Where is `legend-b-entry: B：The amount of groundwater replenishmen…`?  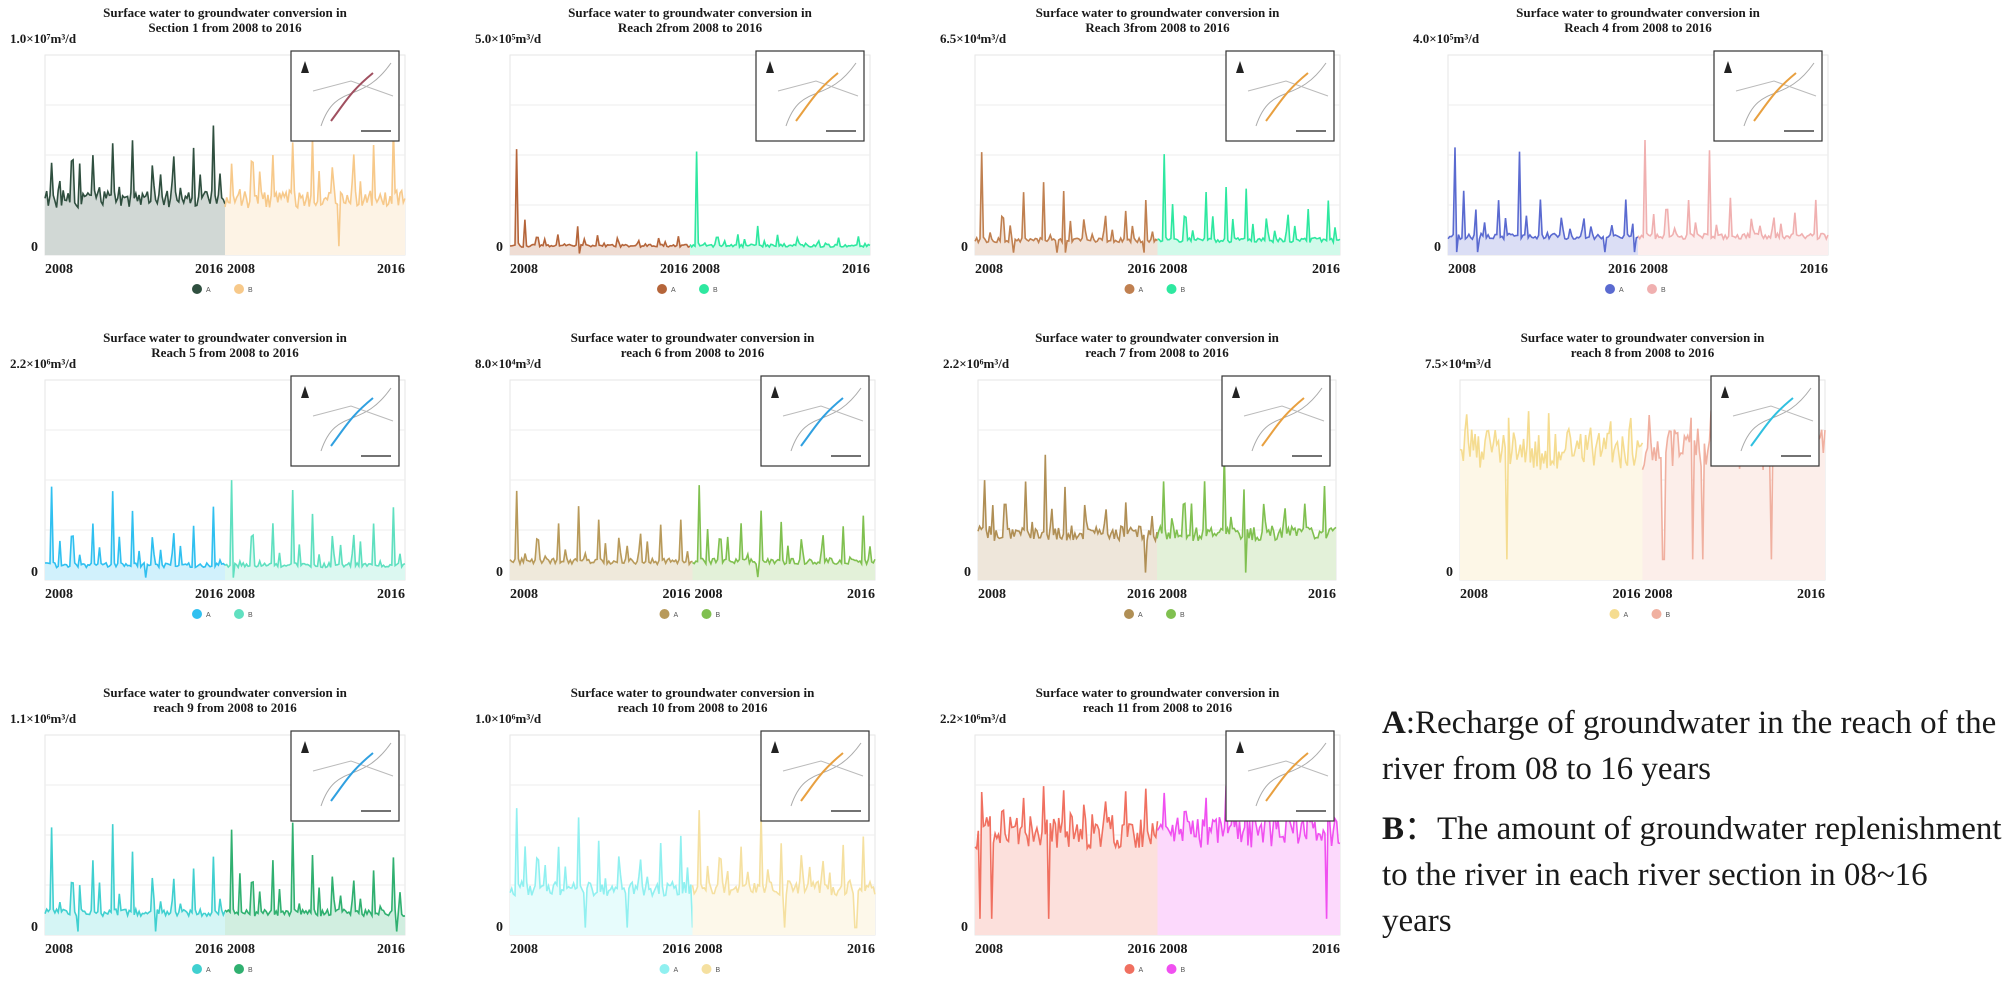
legend-b-entry: B：The amount of groundwater replenishmen… is located at coordinates (1692, 875).